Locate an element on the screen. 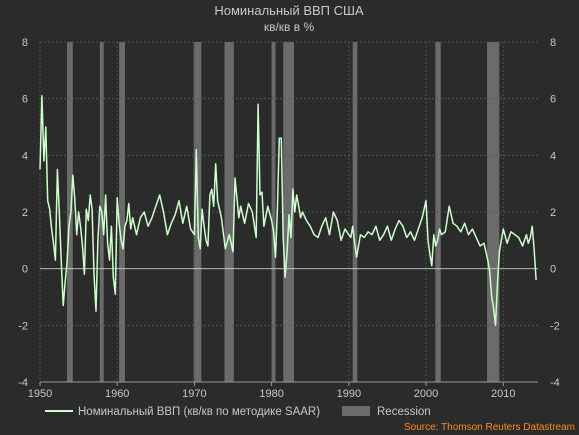 This screenshot has width=579, height=435. x-tick-label: 1990 is located at coordinates (349, 394).